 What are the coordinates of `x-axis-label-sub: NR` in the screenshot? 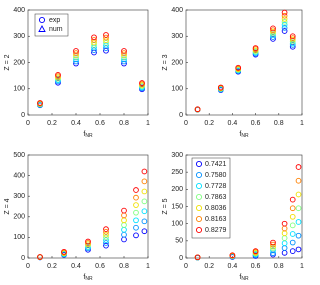 It's located at (89, 136).